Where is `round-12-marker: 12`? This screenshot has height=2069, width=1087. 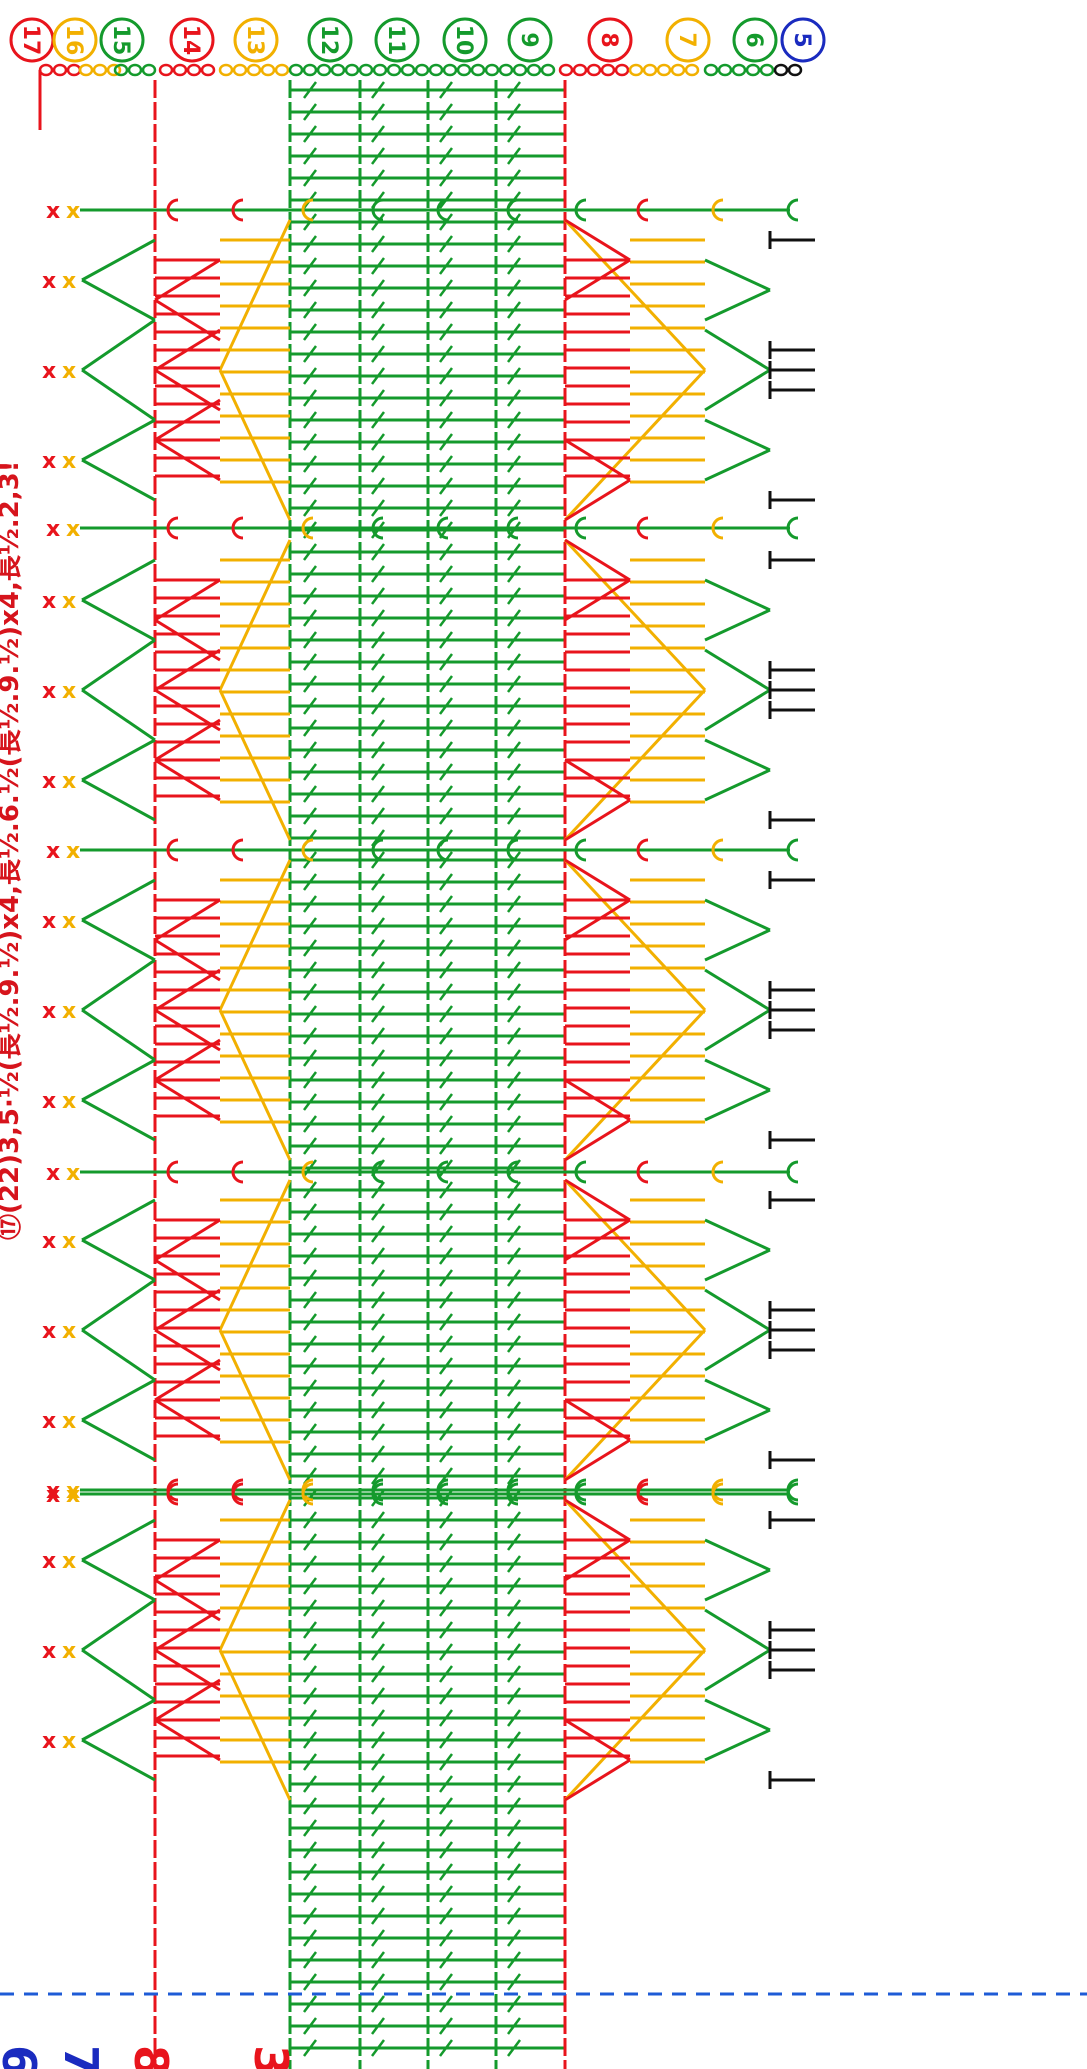
round-12-marker: 12 is located at coordinates (330, 40).